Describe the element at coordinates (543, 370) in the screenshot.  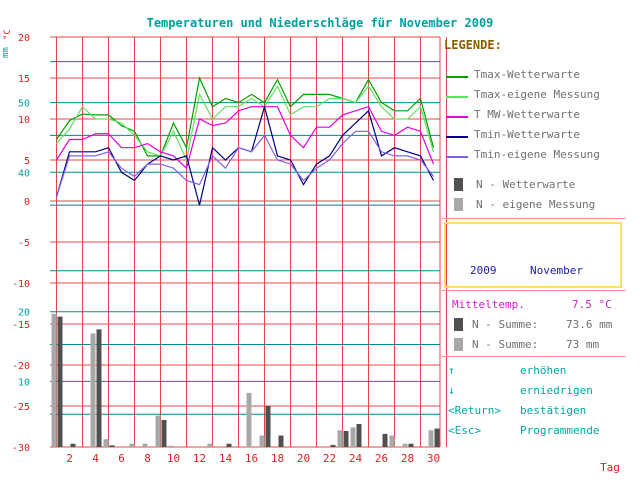
I see `key-up-action: erhöhen` at that location.